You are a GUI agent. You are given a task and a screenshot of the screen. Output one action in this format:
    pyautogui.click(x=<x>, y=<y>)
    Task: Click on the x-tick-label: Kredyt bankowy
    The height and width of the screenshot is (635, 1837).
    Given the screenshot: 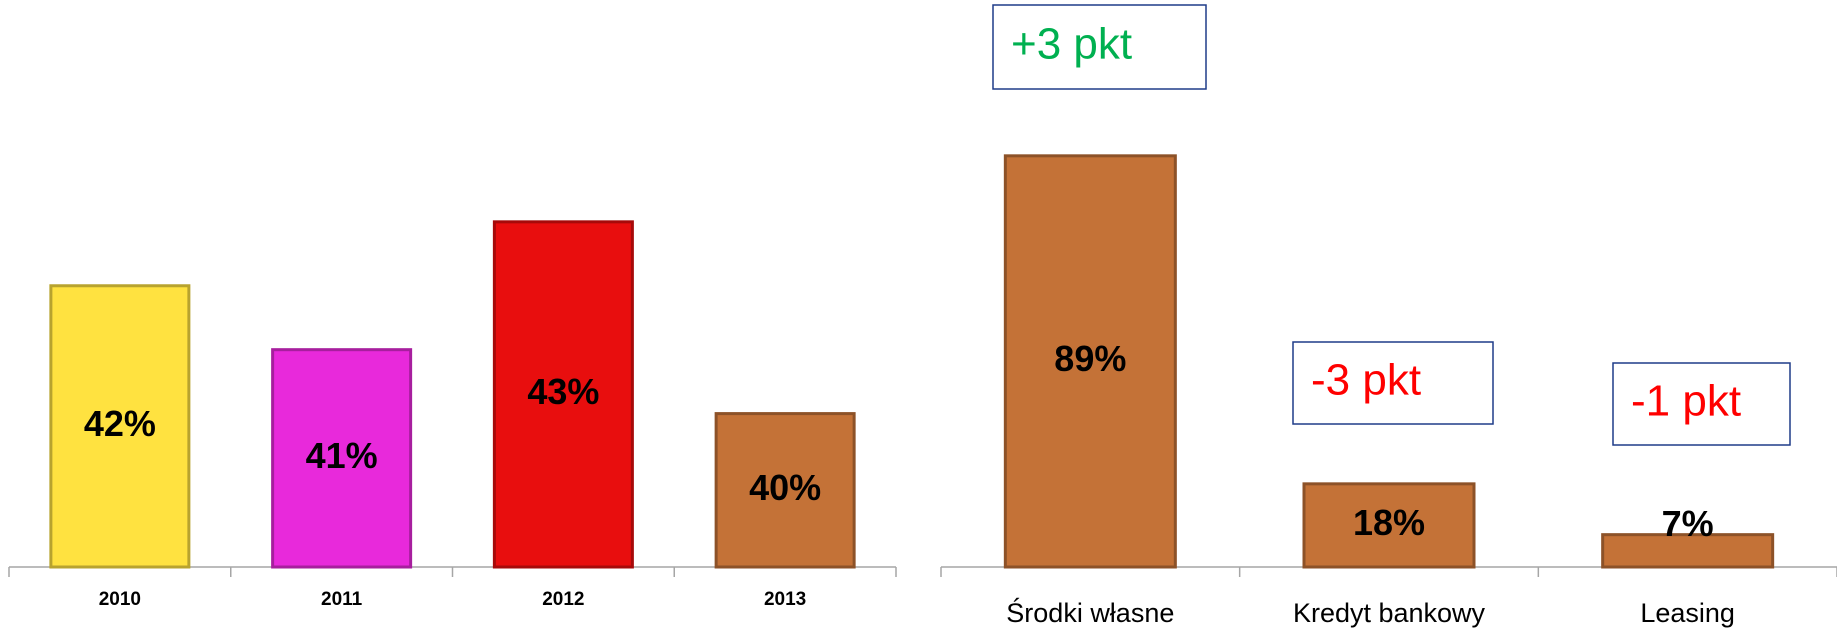 What is the action you would take?
    pyautogui.click(x=1389, y=613)
    